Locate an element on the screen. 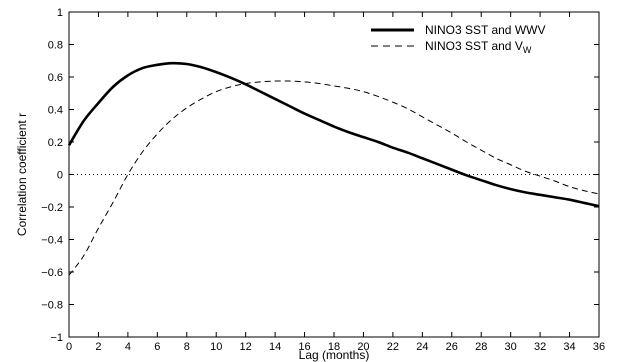 This screenshot has height=362, width=618. x-tick-label: 36 is located at coordinates (599, 347).